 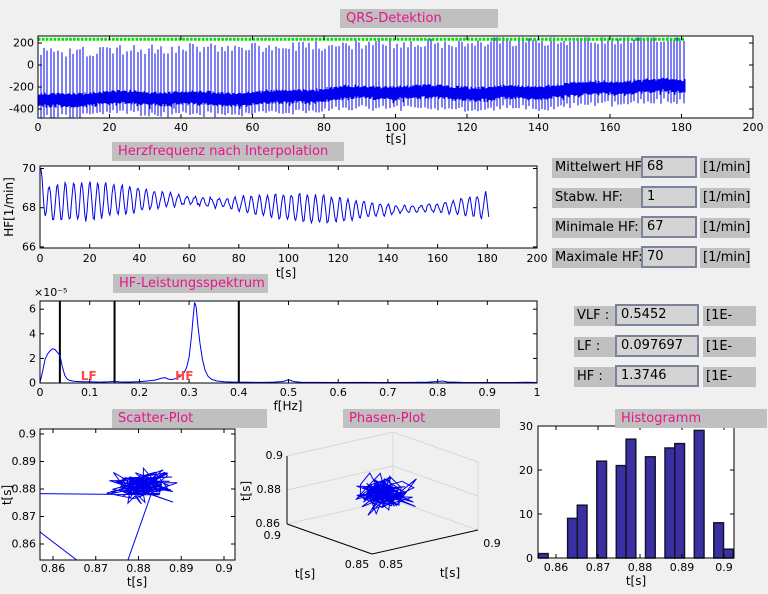 I want to click on svg-text: HF[1/min], so click(x=9, y=207).